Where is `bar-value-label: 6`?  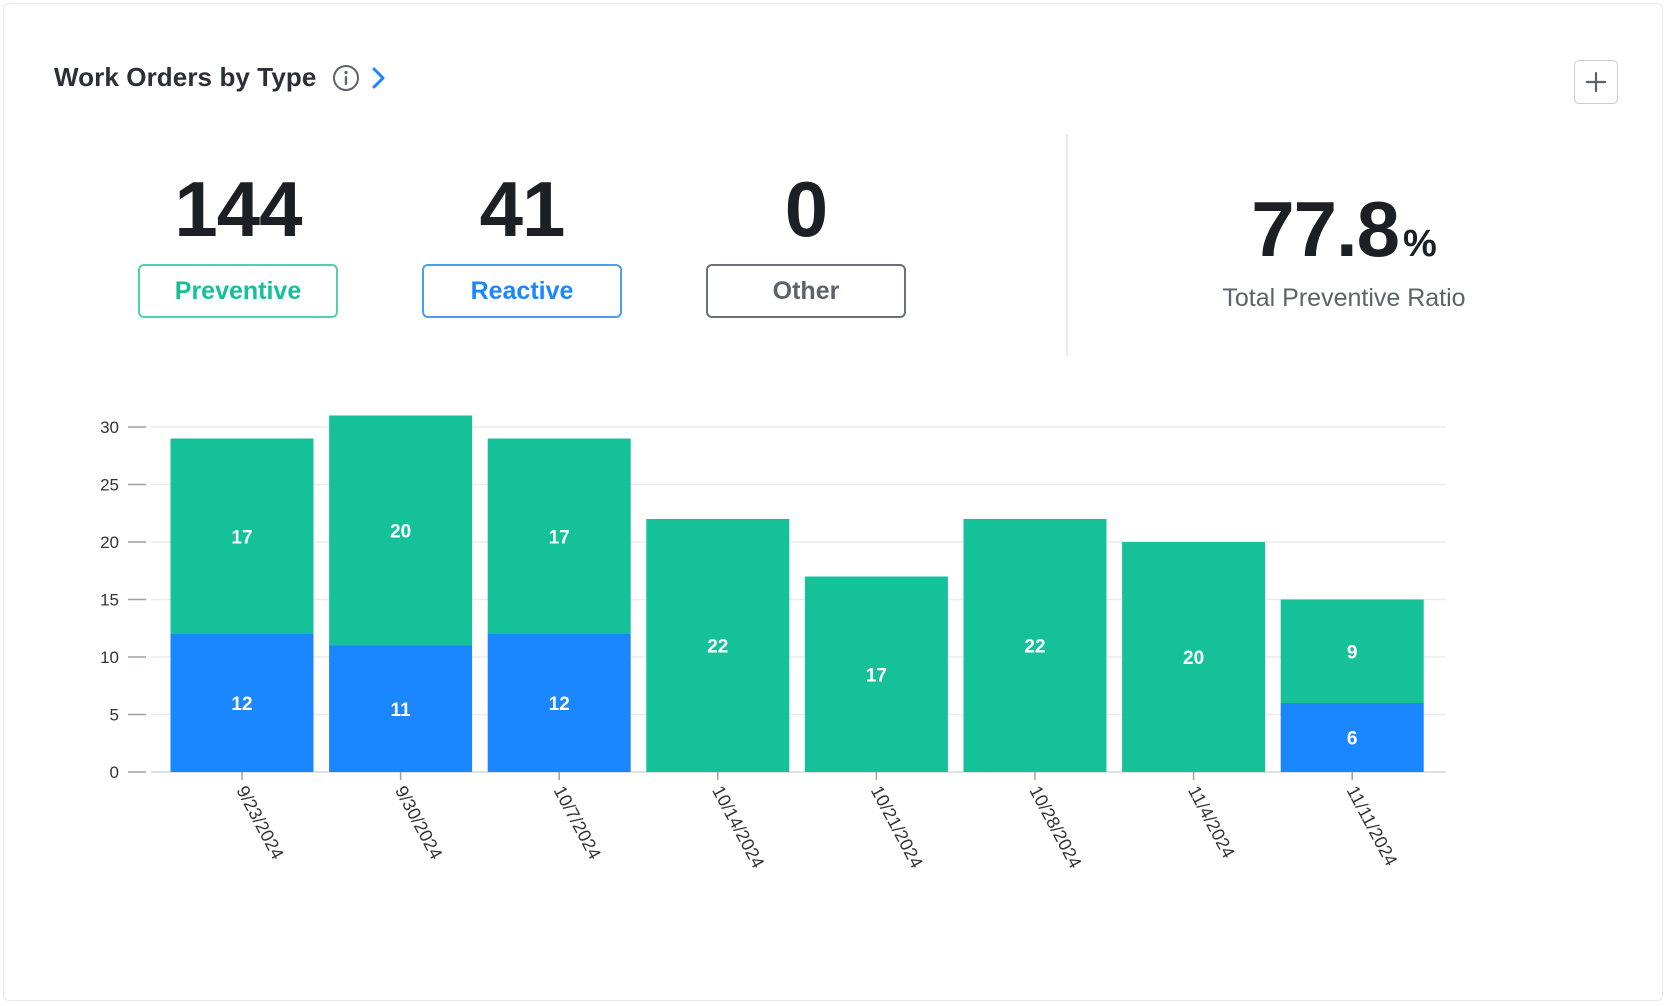
bar-value-label: 6 is located at coordinates (1352, 739).